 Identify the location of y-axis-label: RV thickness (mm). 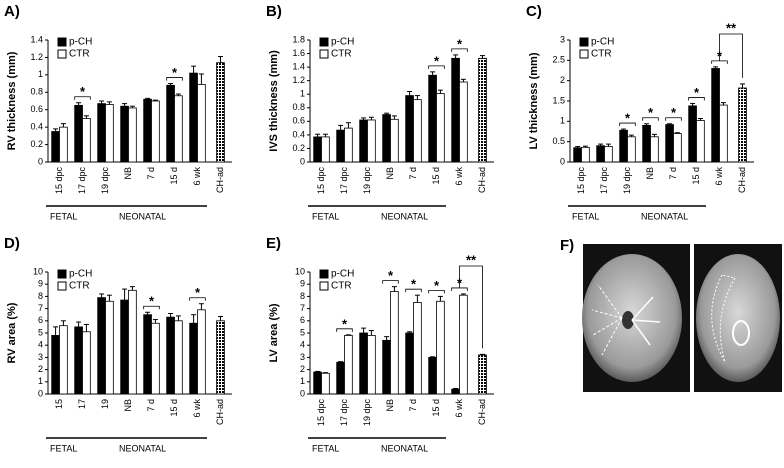
(12, 100).